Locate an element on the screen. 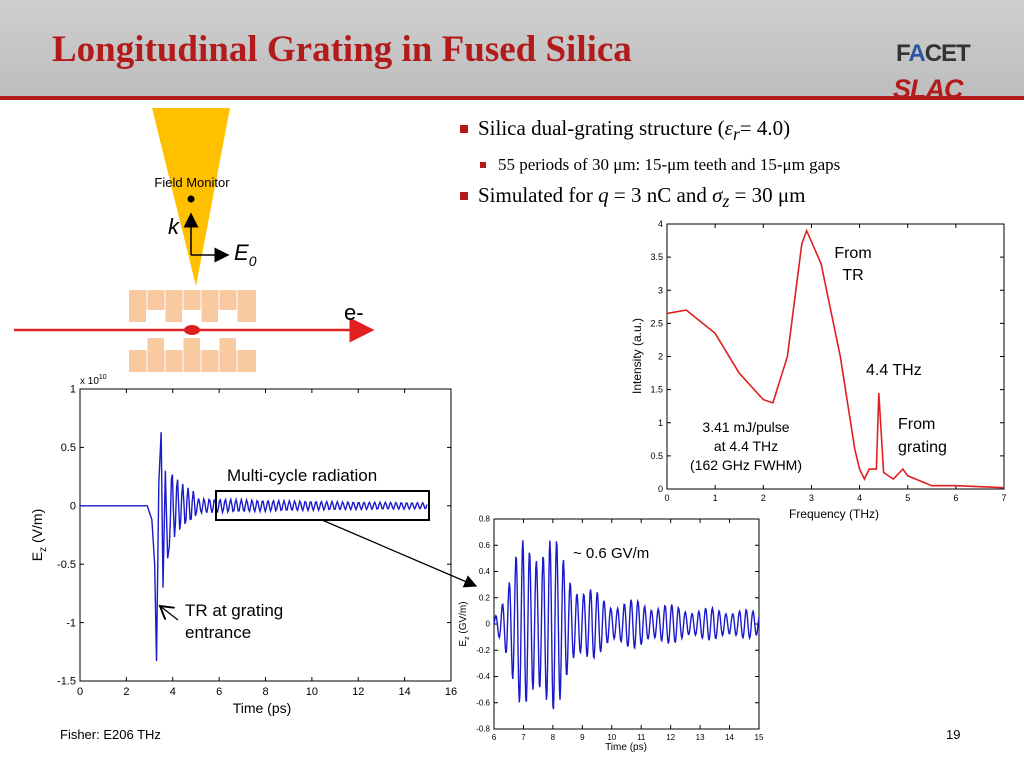 The image size is (1024, 768). annot-tr-line1: TR at grating is located at coordinates (234, 610).